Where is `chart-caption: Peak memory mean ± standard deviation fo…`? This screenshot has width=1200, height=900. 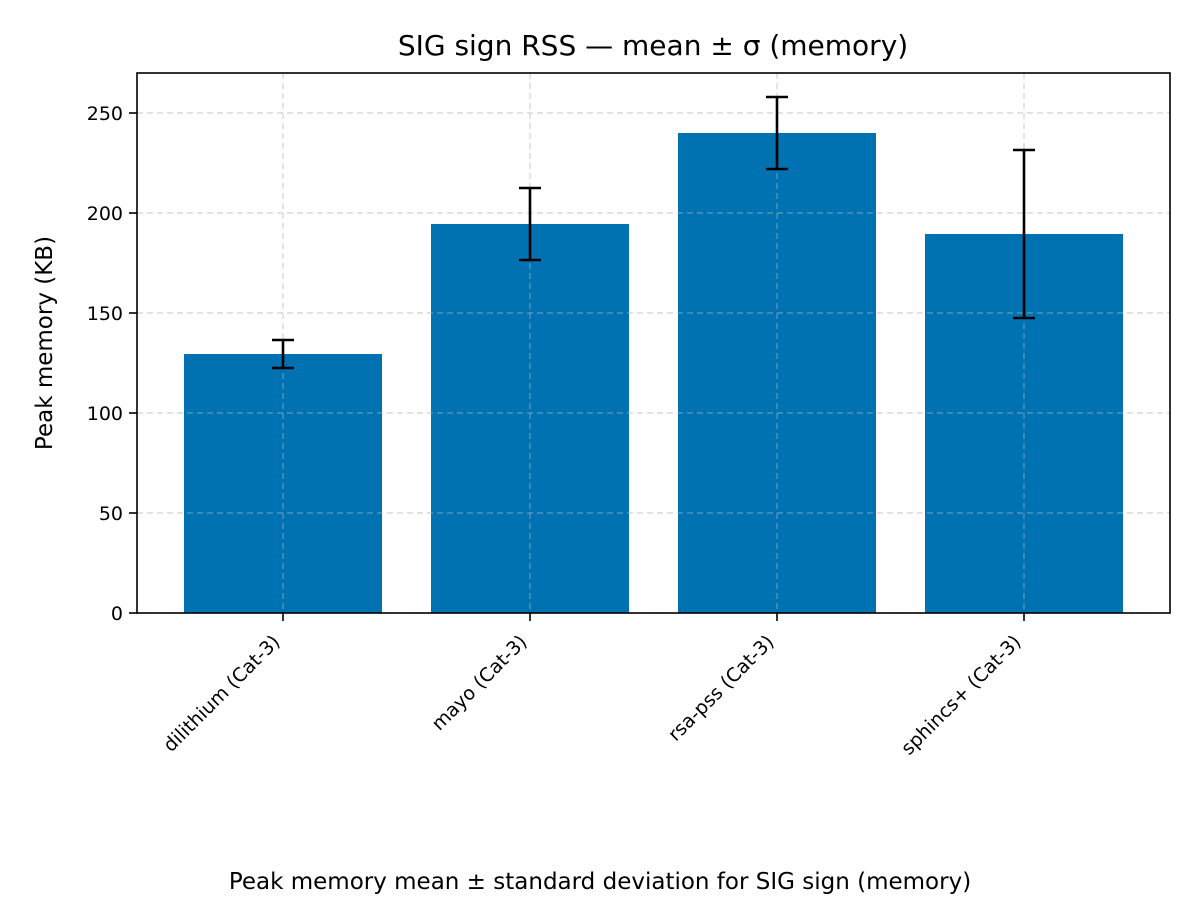
chart-caption: Peak memory mean ± standard deviation fo… is located at coordinates (600, 882).